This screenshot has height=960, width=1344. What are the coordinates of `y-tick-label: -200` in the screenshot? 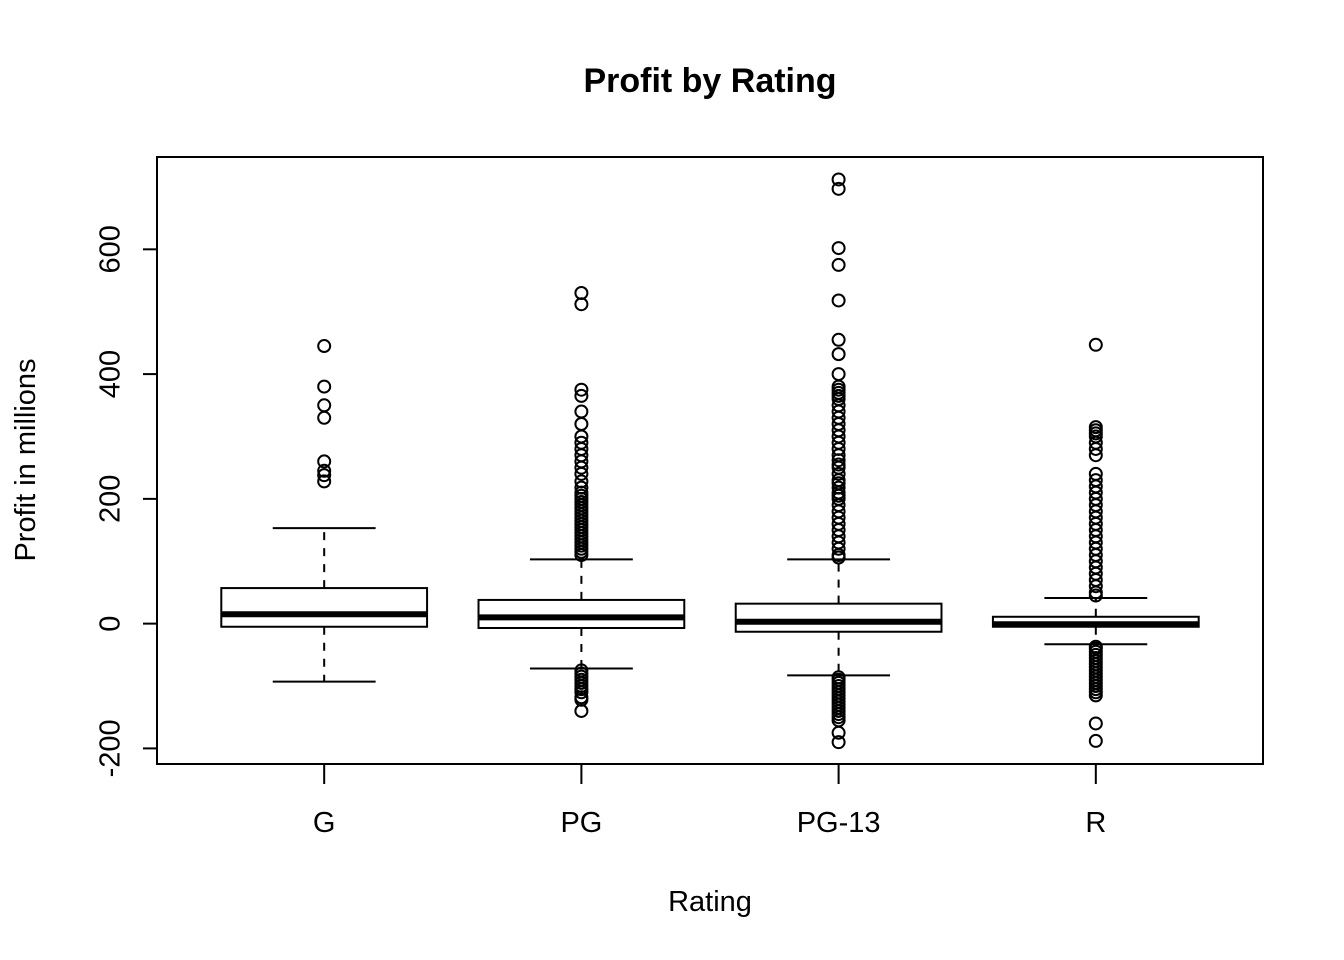 It's located at (111, 748).